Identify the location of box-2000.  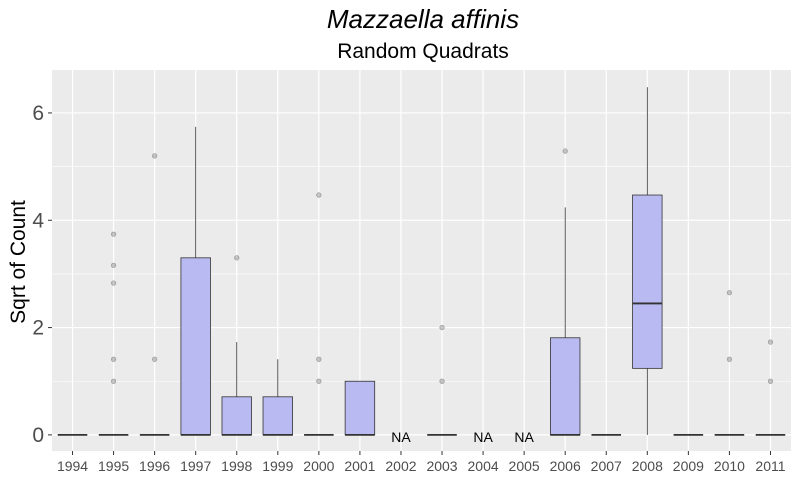
(319, 314).